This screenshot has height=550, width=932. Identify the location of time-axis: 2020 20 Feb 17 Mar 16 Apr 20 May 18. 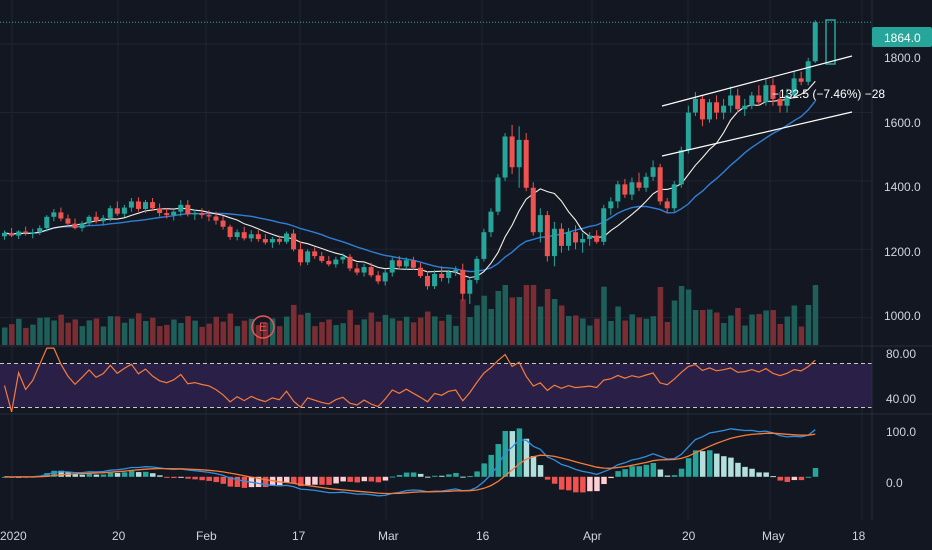
(433, 536).